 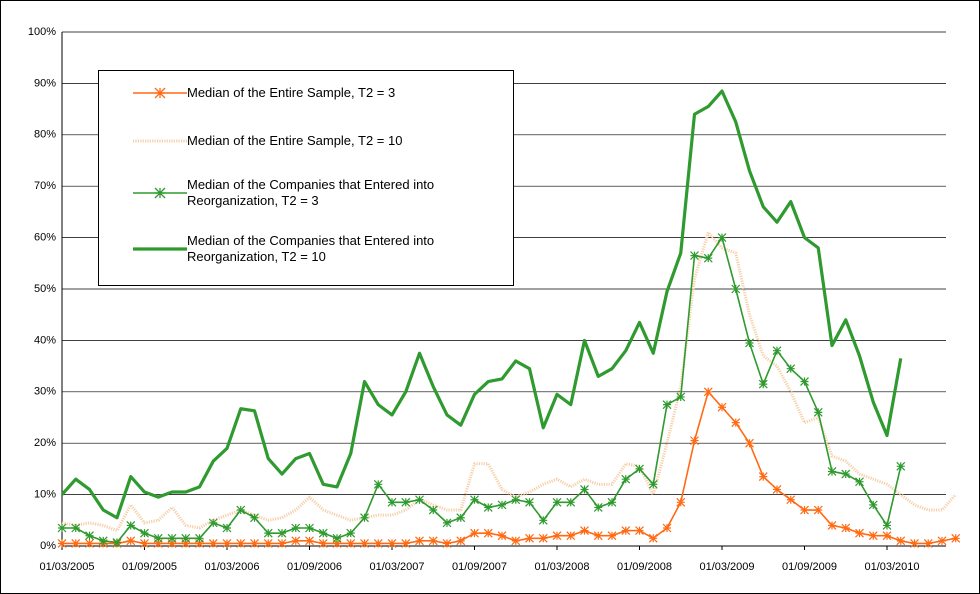 I want to click on x-tick-label: 01/09/2007, so click(x=479, y=567).